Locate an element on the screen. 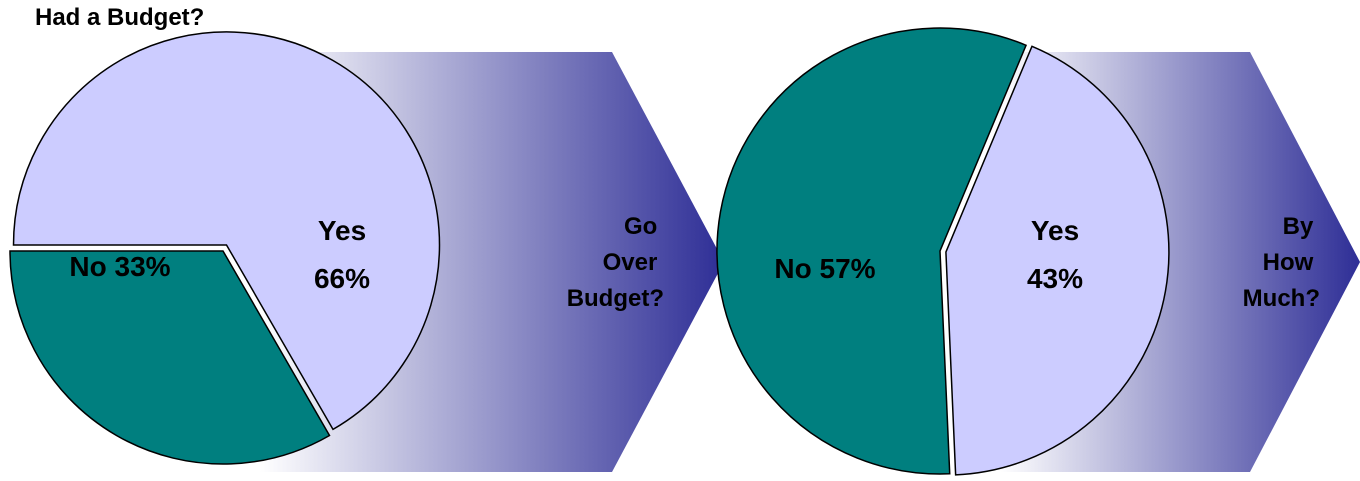 Image resolution: width=1360 pixels, height=481 pixels. pie-1-label-no: No 33% is located at coordinates (119, 266).